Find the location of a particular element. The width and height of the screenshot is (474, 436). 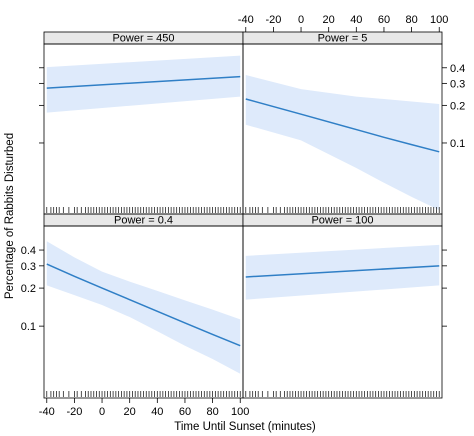

y-axis-label: Percentage of Rabbits Disturbed is located at coordinates (10, 216).